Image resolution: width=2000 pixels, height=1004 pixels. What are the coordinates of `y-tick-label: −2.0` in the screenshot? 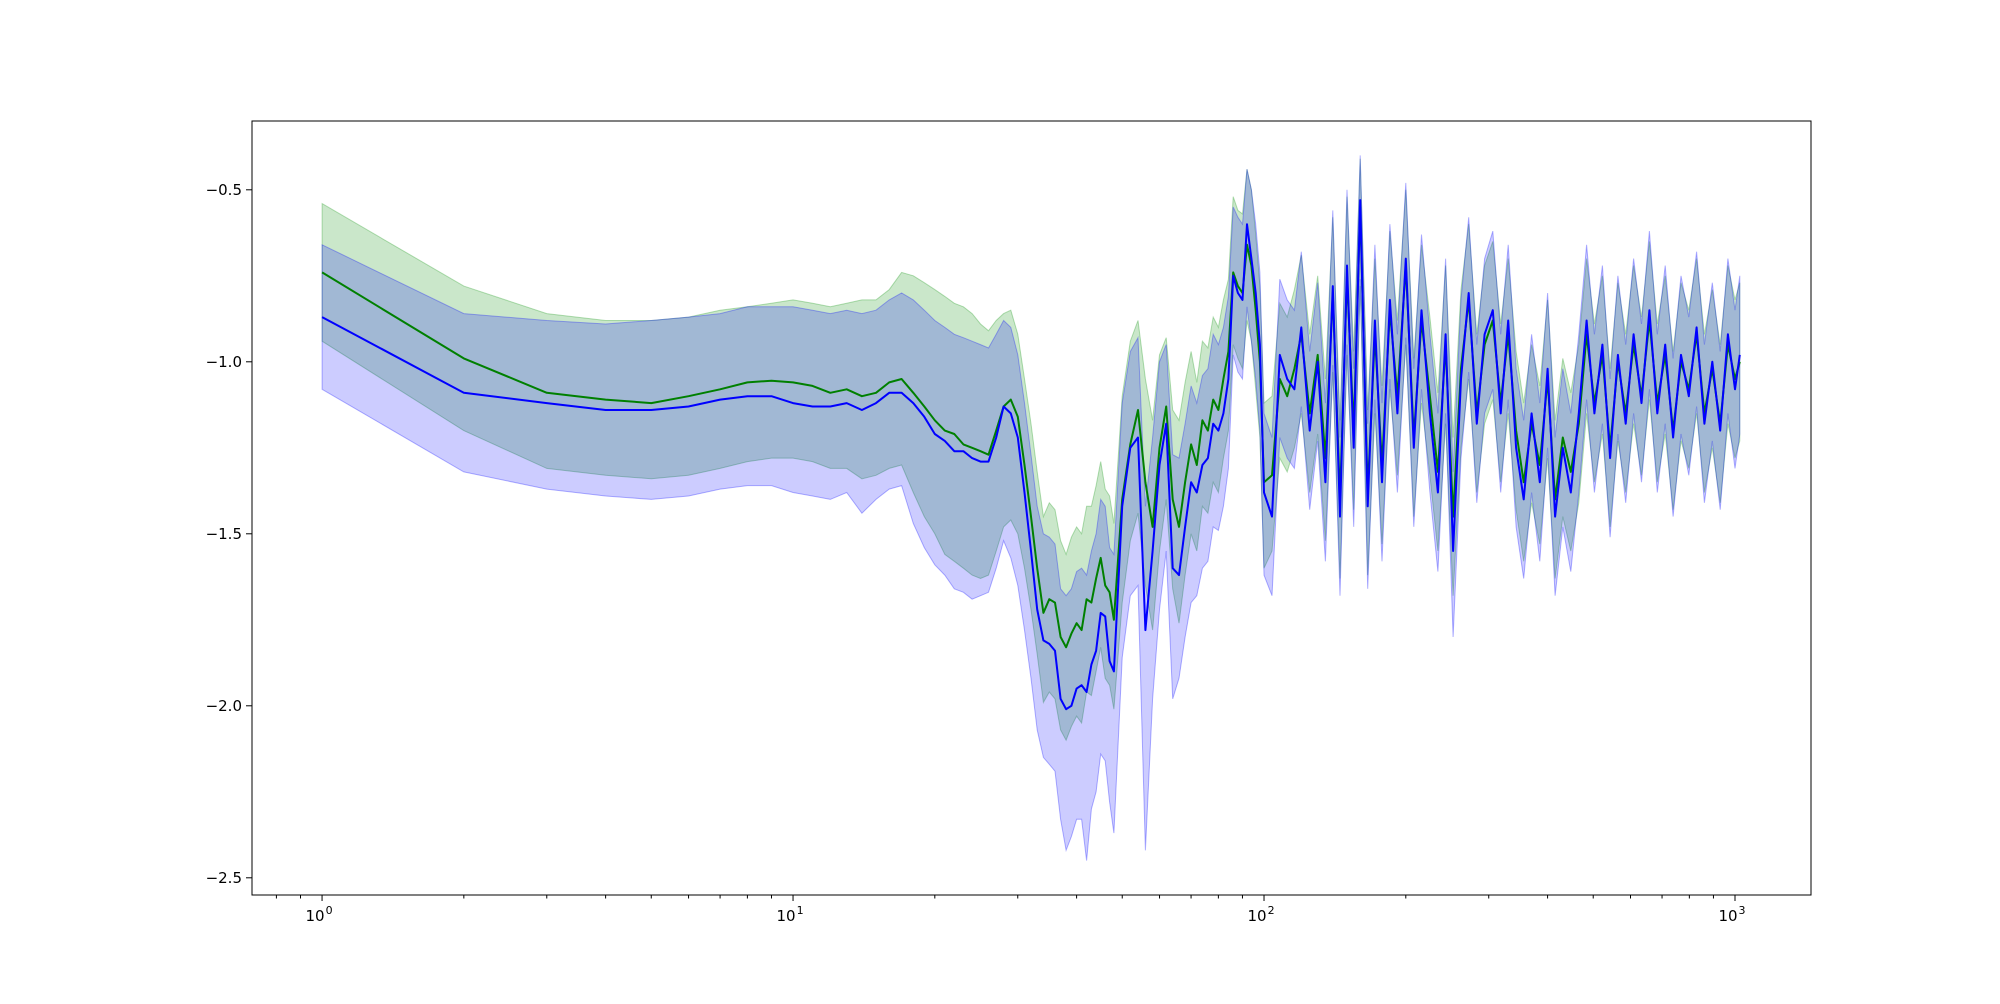 It's located at (224, 706).